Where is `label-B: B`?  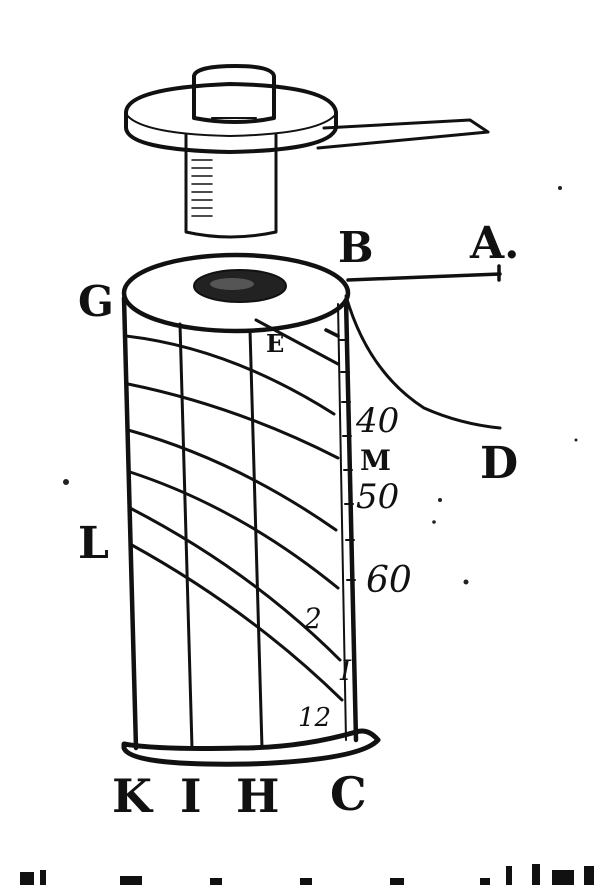 label-B: B is located at coordinates (356, 247).